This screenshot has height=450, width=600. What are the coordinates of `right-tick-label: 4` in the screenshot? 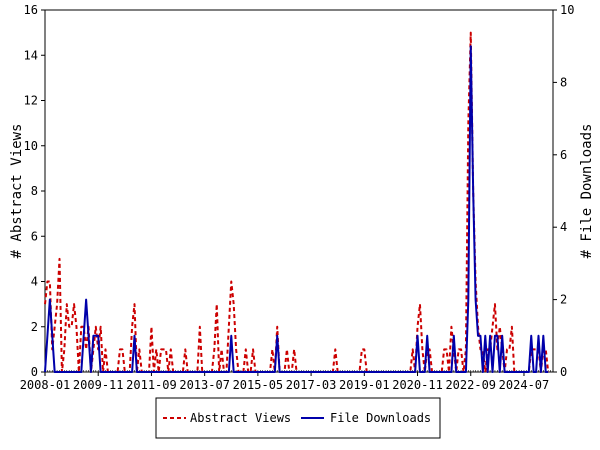 It's located at (563, 227).